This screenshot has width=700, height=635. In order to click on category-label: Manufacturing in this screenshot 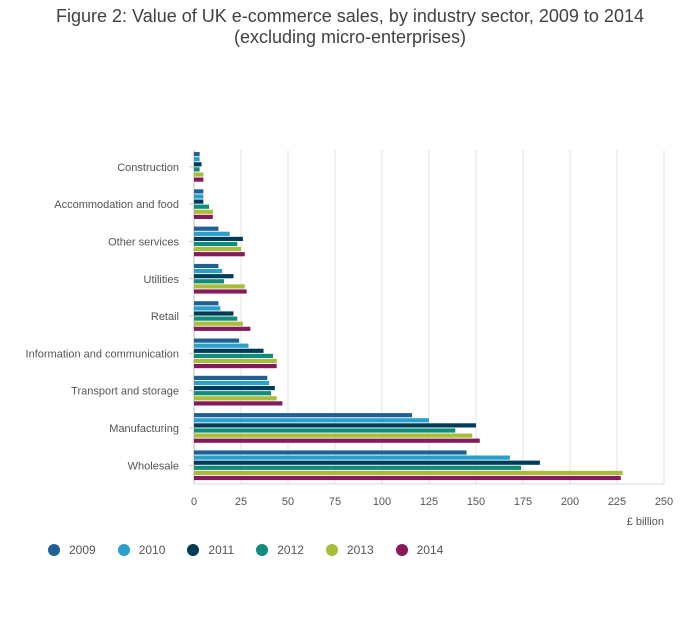, I will do `click(144, 429)`.